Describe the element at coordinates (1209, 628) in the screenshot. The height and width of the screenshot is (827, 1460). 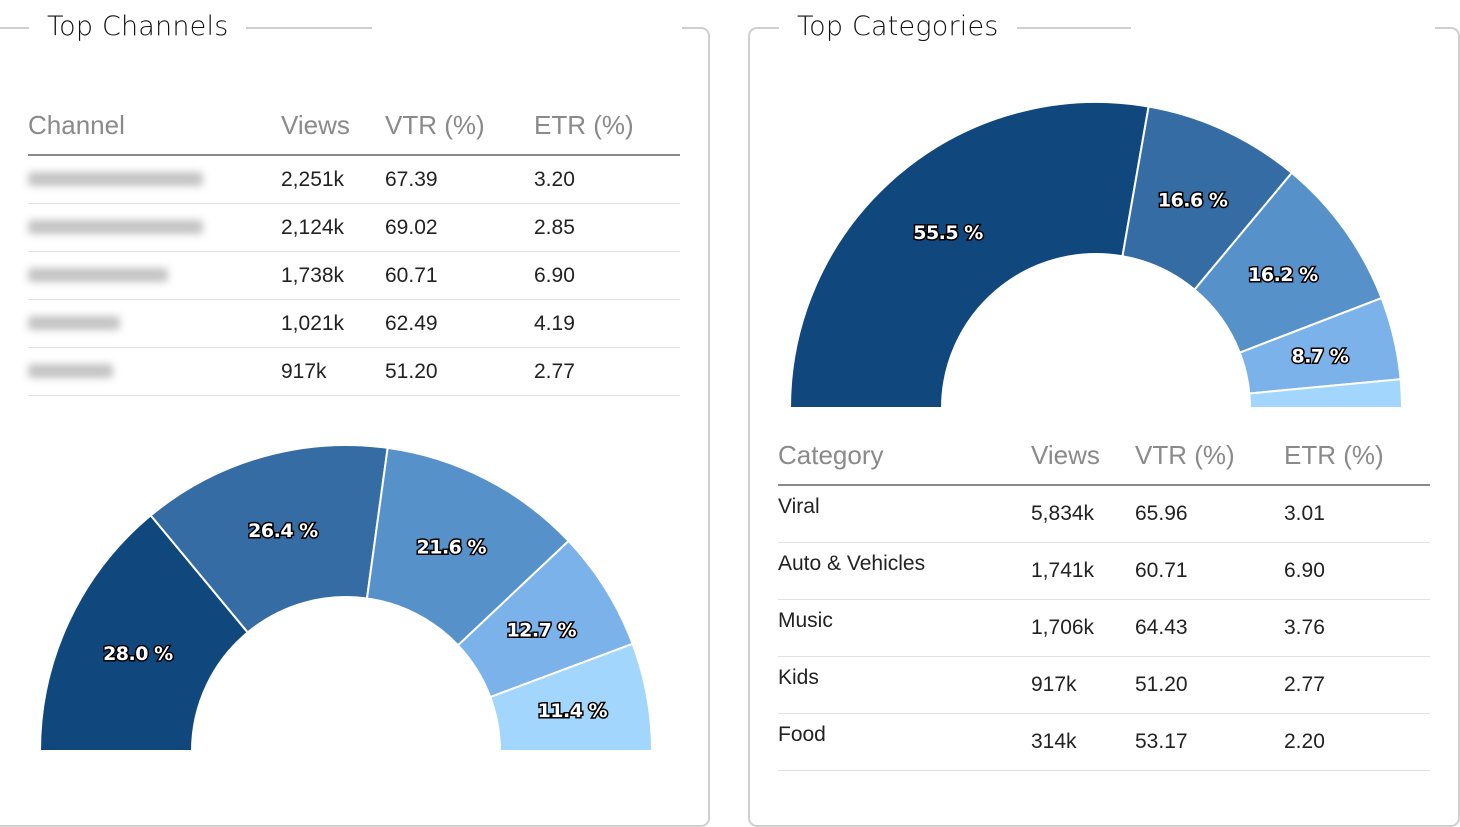
I see `vtr-cell: 64.43` at that location.